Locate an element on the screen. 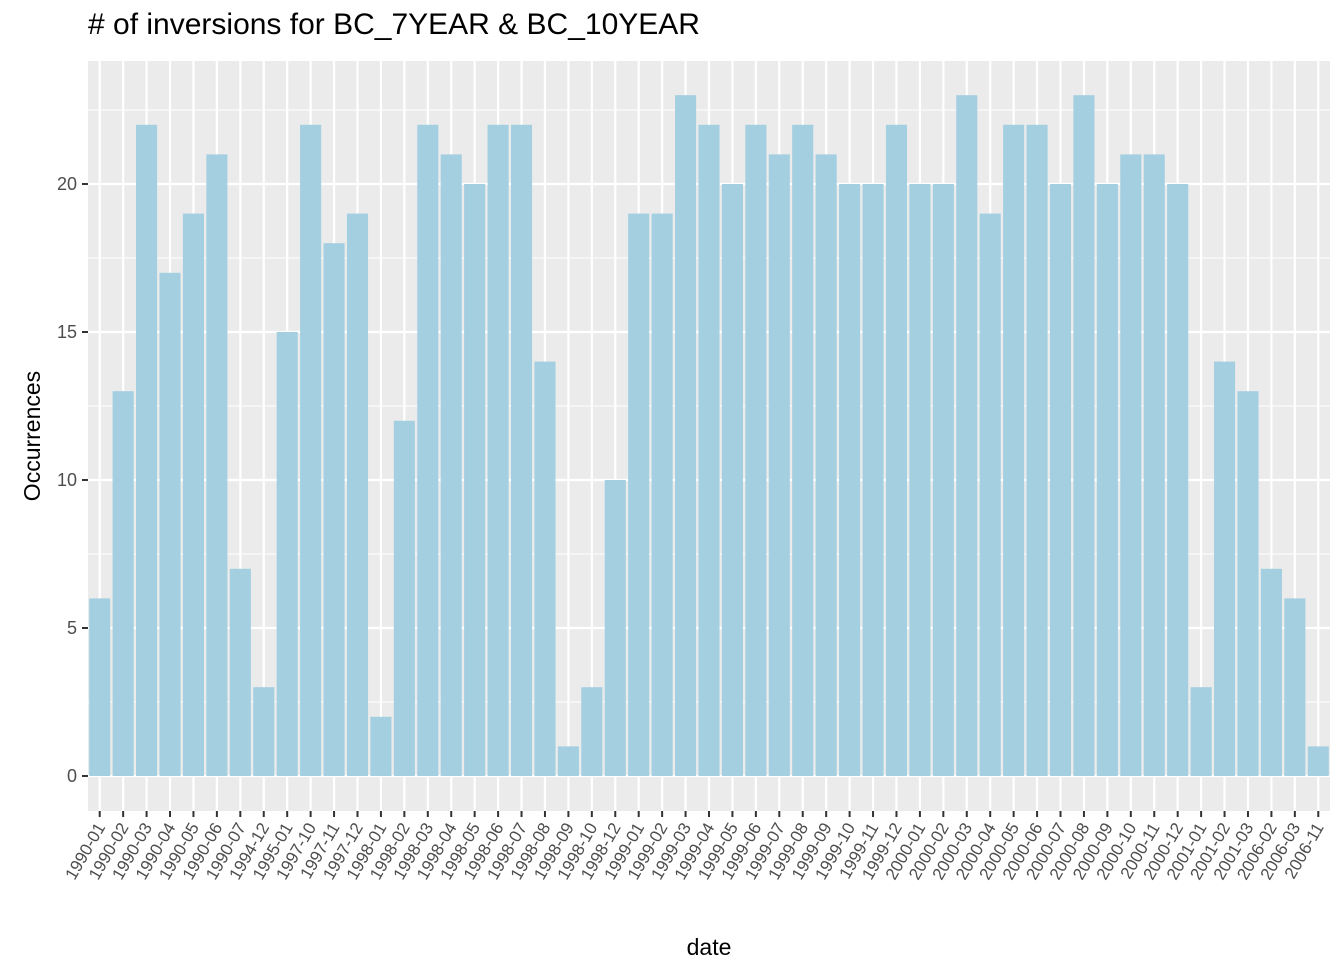 The width and height of the screenshot is (1344, 960). x-axis-title: date is located at coordinates (709, 947).